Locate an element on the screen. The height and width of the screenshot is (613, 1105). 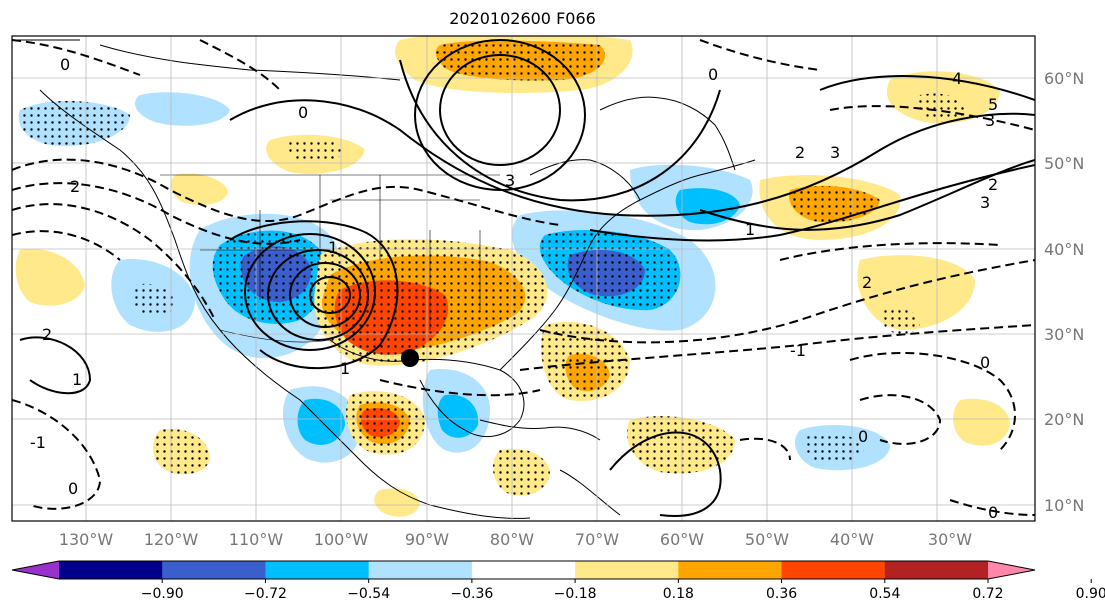
lon-label: 120°W is located at coordinates (171, 539).